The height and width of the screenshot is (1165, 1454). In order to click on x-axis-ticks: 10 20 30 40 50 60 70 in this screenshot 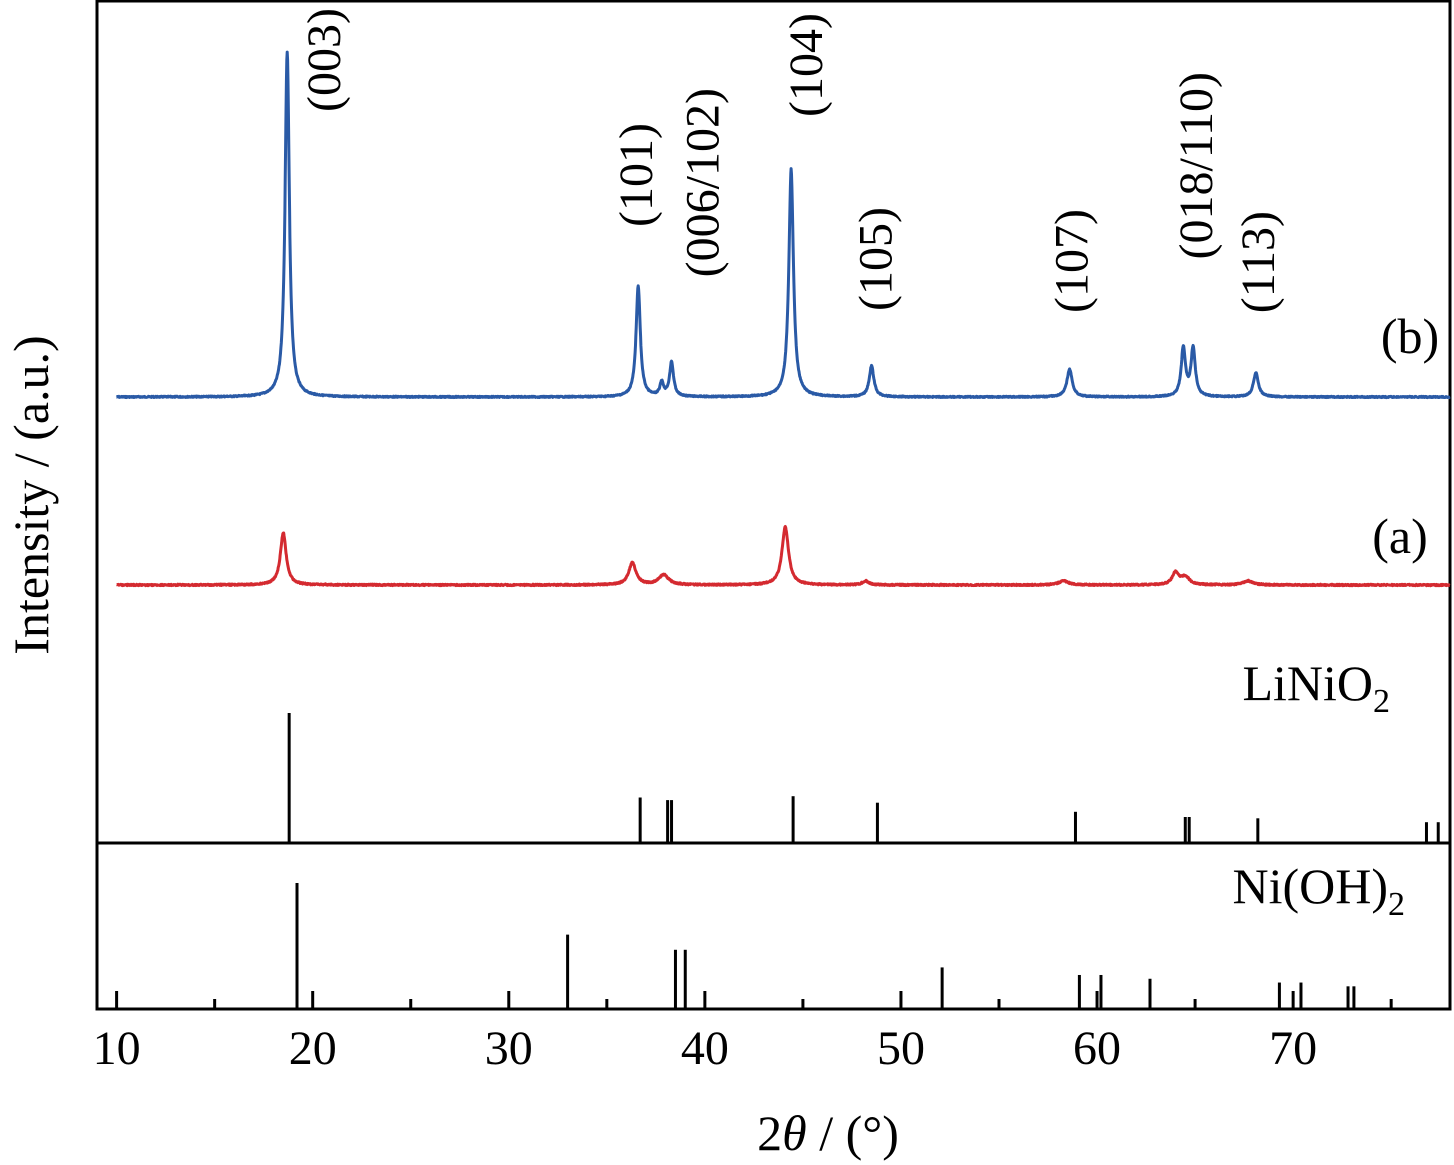, I will do `click(743, 1033)`.